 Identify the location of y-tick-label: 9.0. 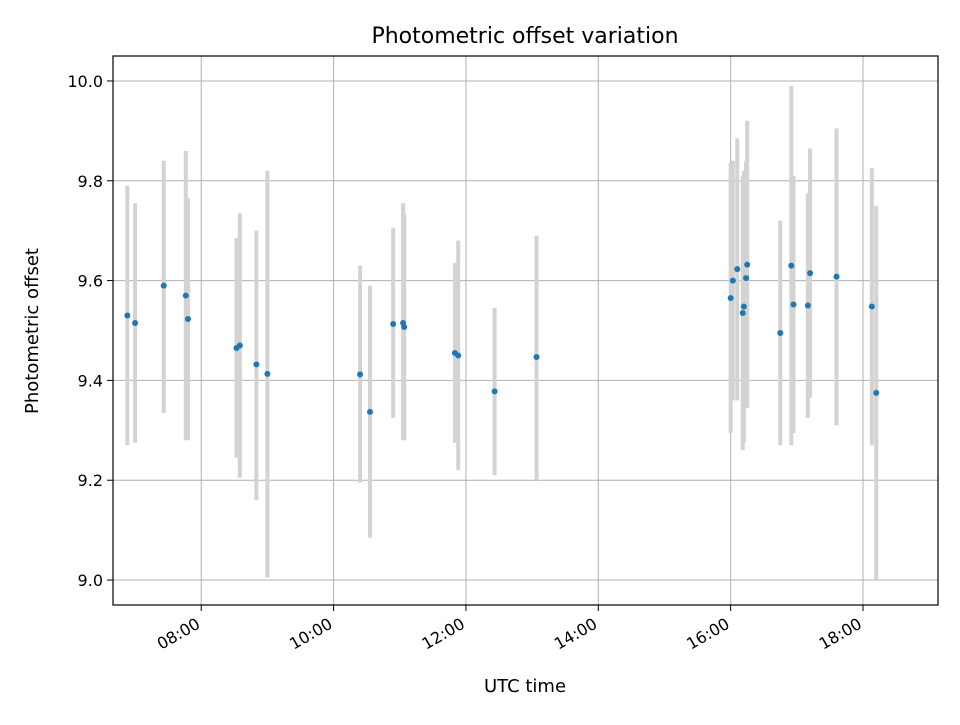
(90, 580).